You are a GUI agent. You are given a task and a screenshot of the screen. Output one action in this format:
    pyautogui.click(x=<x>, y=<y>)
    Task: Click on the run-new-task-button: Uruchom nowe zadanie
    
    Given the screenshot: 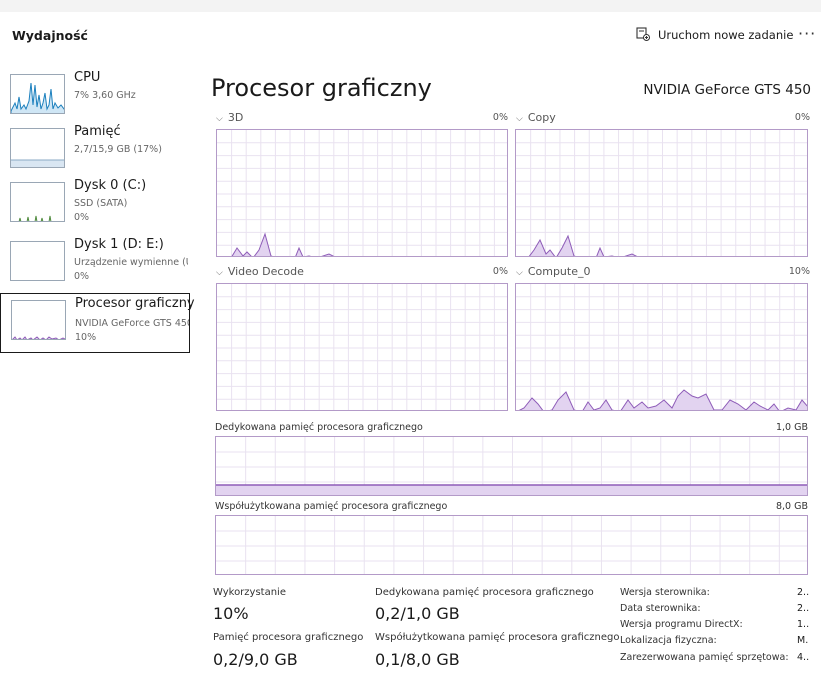 What is the action you would take?
    pyautogui.click(x=714, y=35)
    